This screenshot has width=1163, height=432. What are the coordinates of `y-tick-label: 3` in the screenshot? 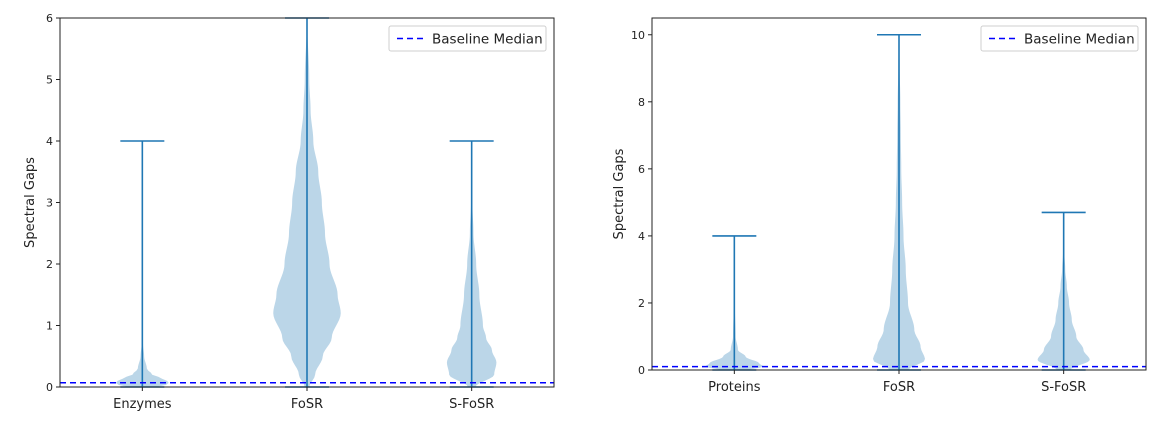 It's located at (49, 203).